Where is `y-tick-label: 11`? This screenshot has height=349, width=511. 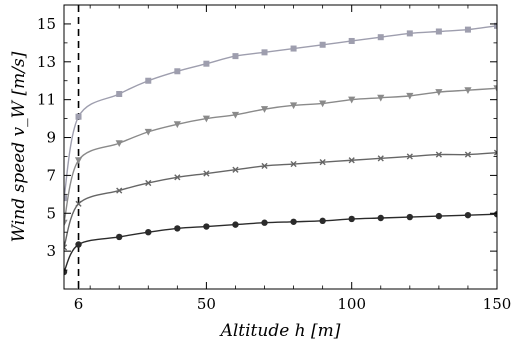 y-tick-label: 11 is located at coordinates (46, 100).